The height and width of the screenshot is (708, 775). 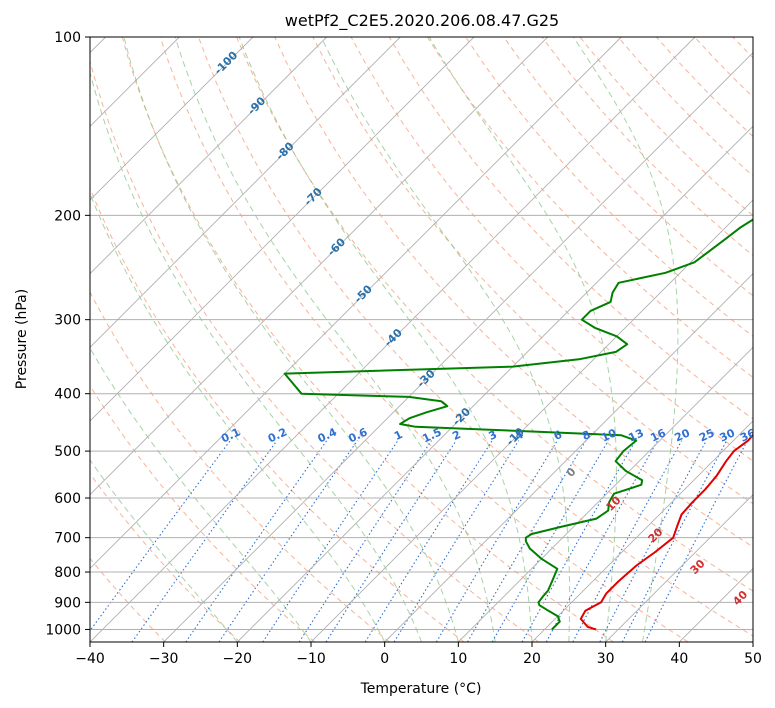 What do you see at coordinates (532, 659) in the screenshot?
I see `x-tick-label: 20` at bounding box center [532, 659].